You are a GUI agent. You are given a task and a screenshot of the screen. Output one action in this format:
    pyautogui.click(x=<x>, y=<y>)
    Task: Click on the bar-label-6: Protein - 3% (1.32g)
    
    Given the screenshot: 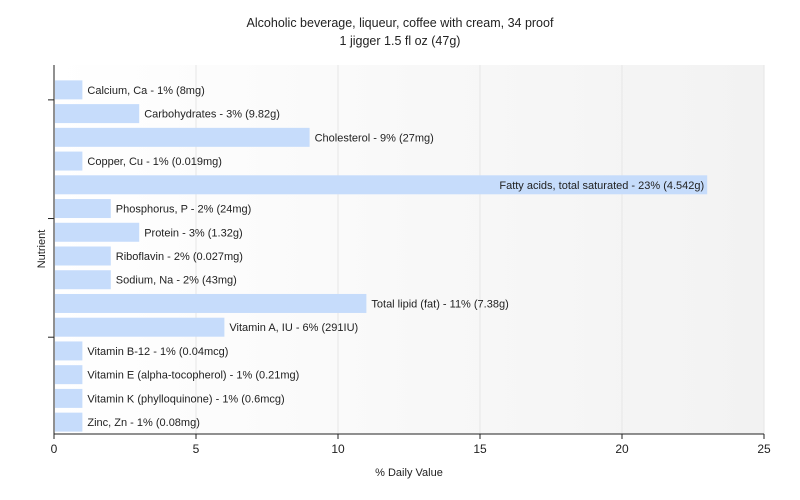 What is the action you would take?
    pyautogui.click(x=193, y=233)
    